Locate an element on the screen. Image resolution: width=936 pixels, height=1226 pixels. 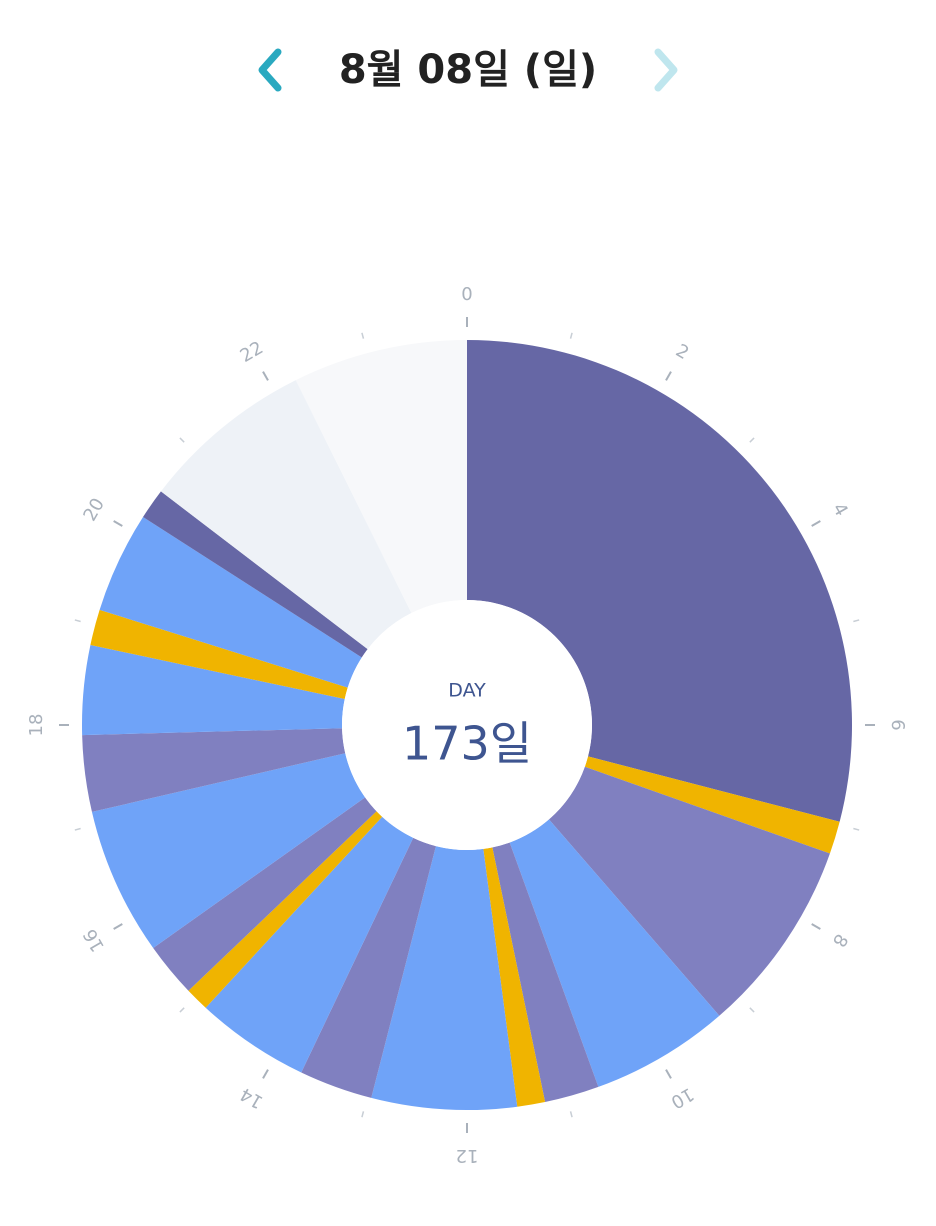
next-button is located at coordinates (666, 70).